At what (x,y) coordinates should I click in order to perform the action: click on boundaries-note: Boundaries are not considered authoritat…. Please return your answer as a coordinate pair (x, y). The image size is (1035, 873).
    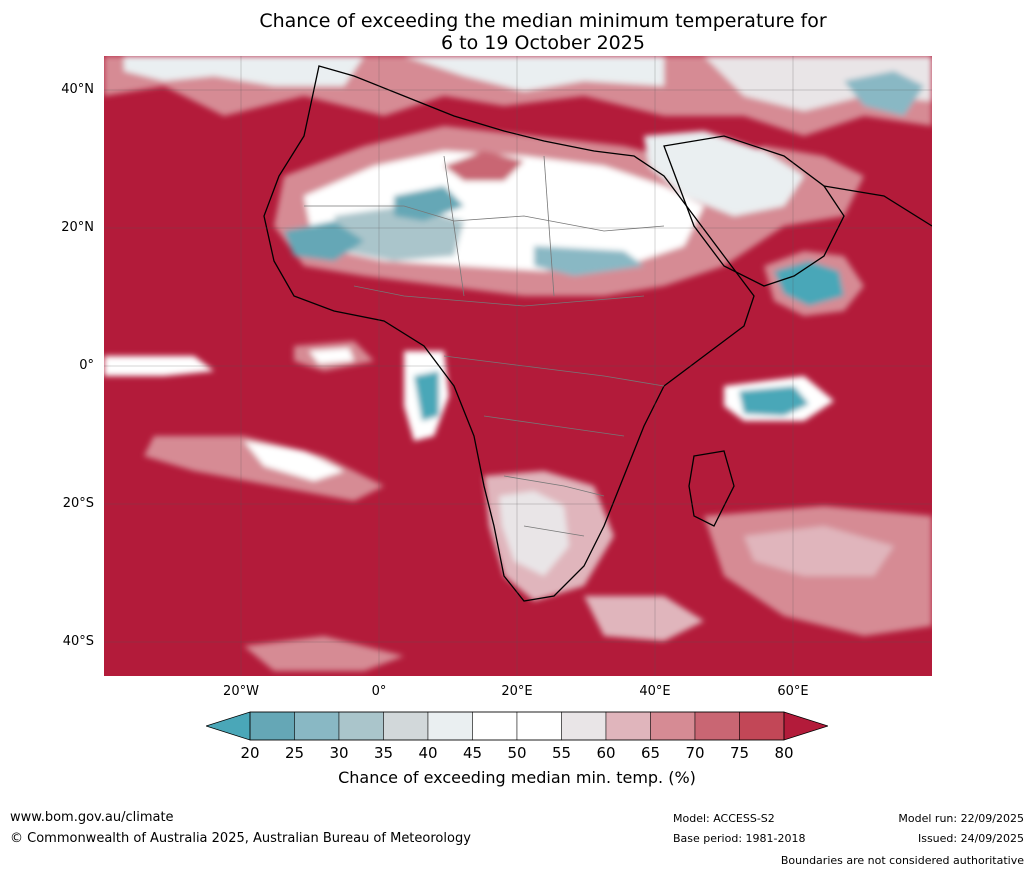
    Looking at the image, I should click on (902, 860).